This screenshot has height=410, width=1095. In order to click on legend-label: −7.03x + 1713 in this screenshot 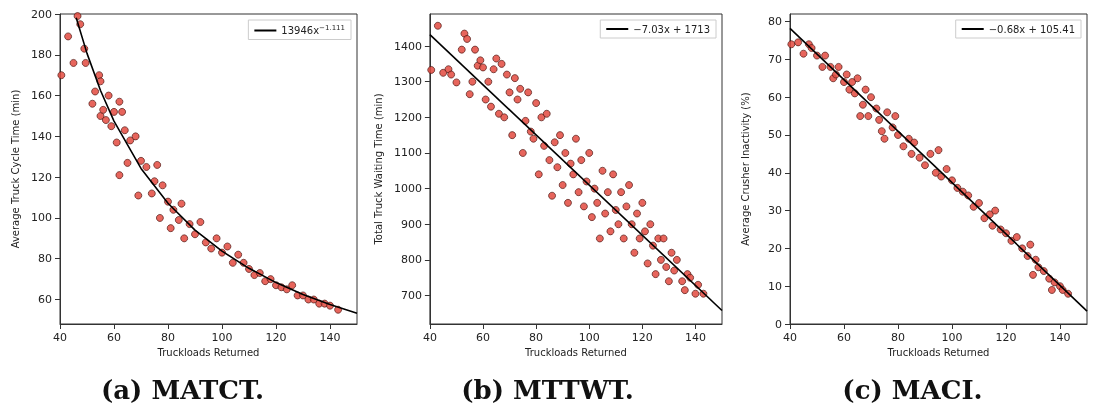, I will do `click(671, 29)`.